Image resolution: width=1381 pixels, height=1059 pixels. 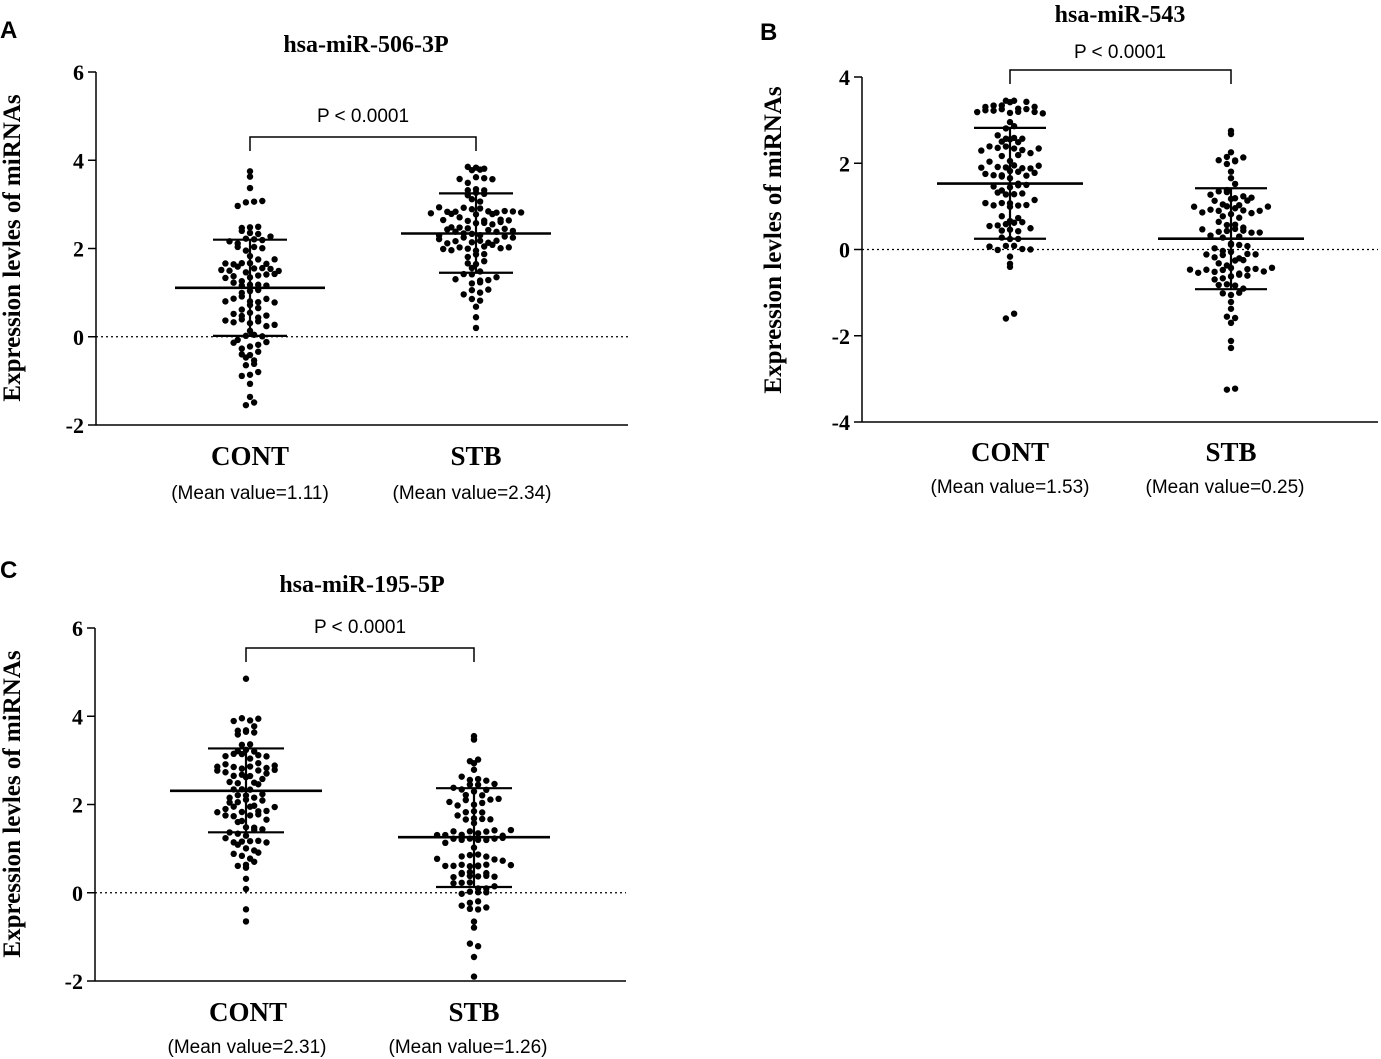 I want to click on p-value-label: P < 0.0001, so click(x=363, y=116).